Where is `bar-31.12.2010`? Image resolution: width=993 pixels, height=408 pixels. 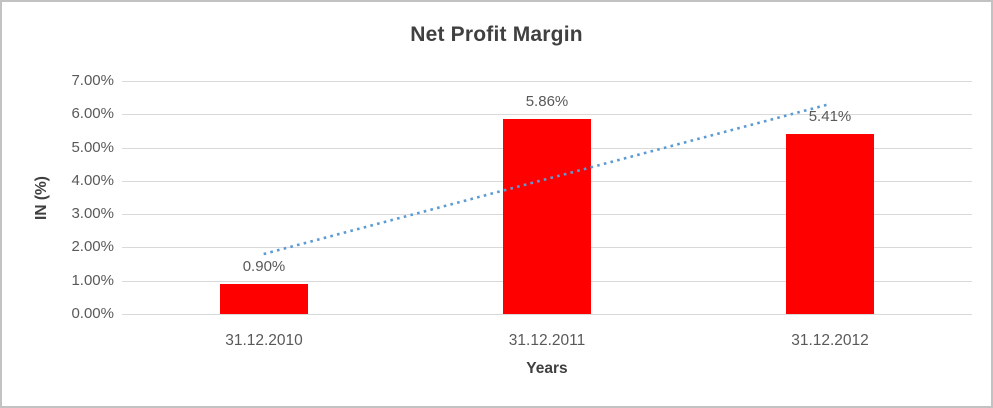 bar-31.12.2010 is located at coordinates (264, 299).